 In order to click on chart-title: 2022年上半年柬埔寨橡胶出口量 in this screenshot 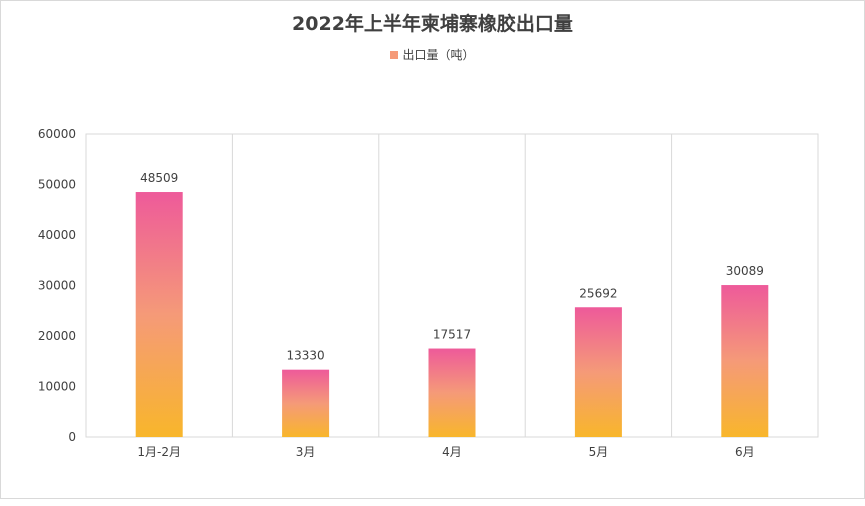, I will do `click(432, 24)`.